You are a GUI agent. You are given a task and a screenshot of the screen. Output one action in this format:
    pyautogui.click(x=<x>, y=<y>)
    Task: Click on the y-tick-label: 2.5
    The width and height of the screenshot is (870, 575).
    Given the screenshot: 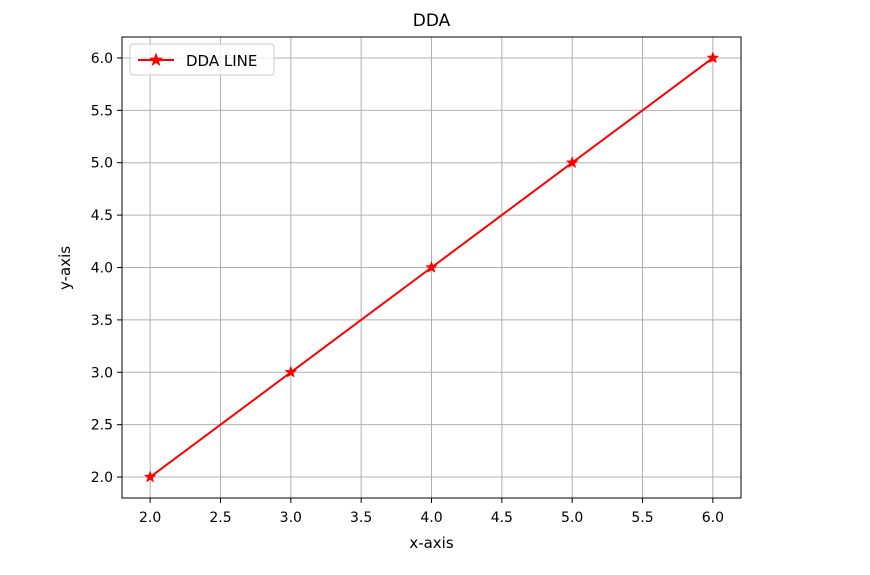 What is the action you would take?
    pyautogui.click(x=102, y=426)
    